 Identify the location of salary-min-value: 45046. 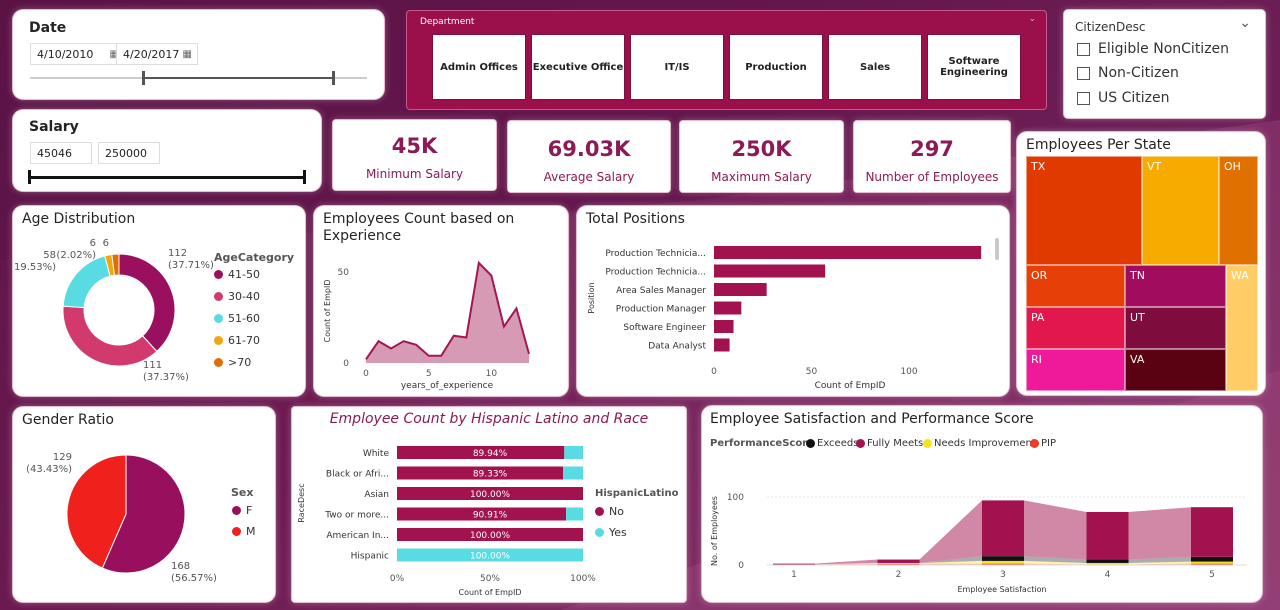
(54, 153).